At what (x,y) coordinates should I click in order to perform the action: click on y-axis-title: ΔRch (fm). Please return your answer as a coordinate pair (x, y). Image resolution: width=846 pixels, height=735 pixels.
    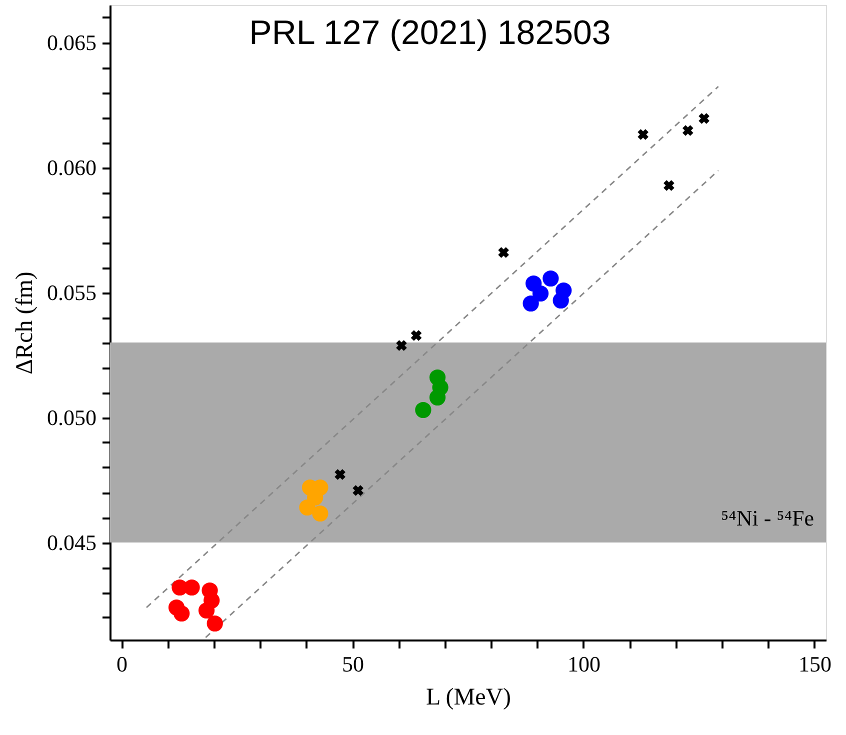
    Looking at the image, I should click on (25, 323).